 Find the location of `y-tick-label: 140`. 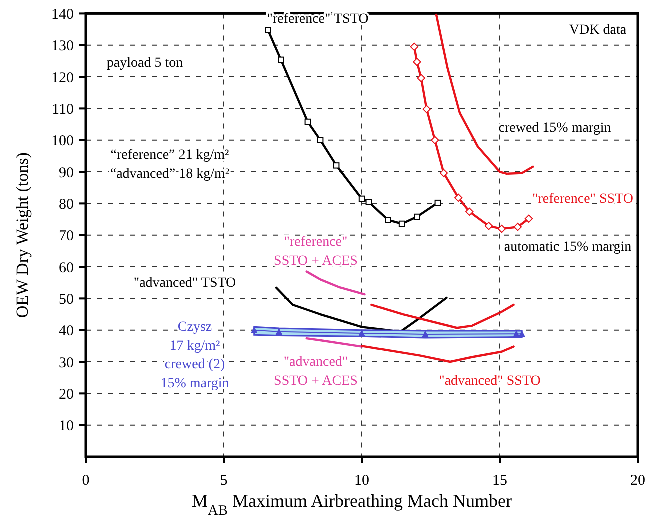

y-tick-label: 140 is located at coordinates (63, 14).